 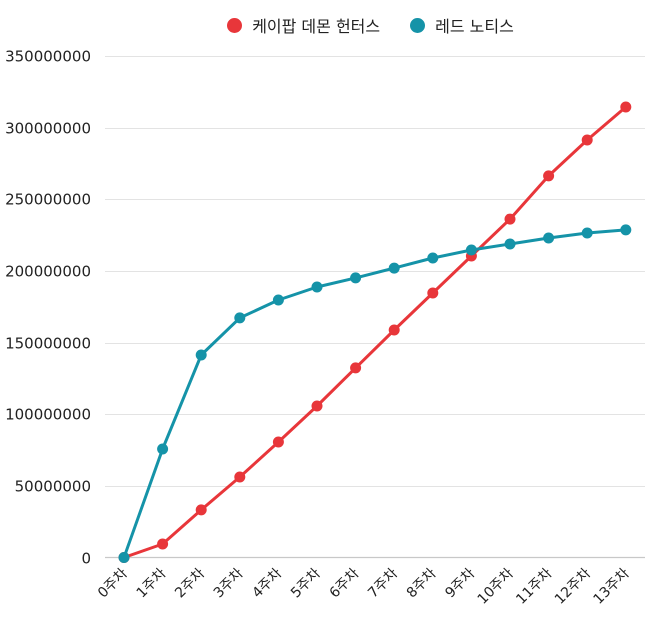 What do you see at coordinates (48, 200) in the screenshot?
I see `y-tick-label: 250000000` at bounding box center [48, 200].